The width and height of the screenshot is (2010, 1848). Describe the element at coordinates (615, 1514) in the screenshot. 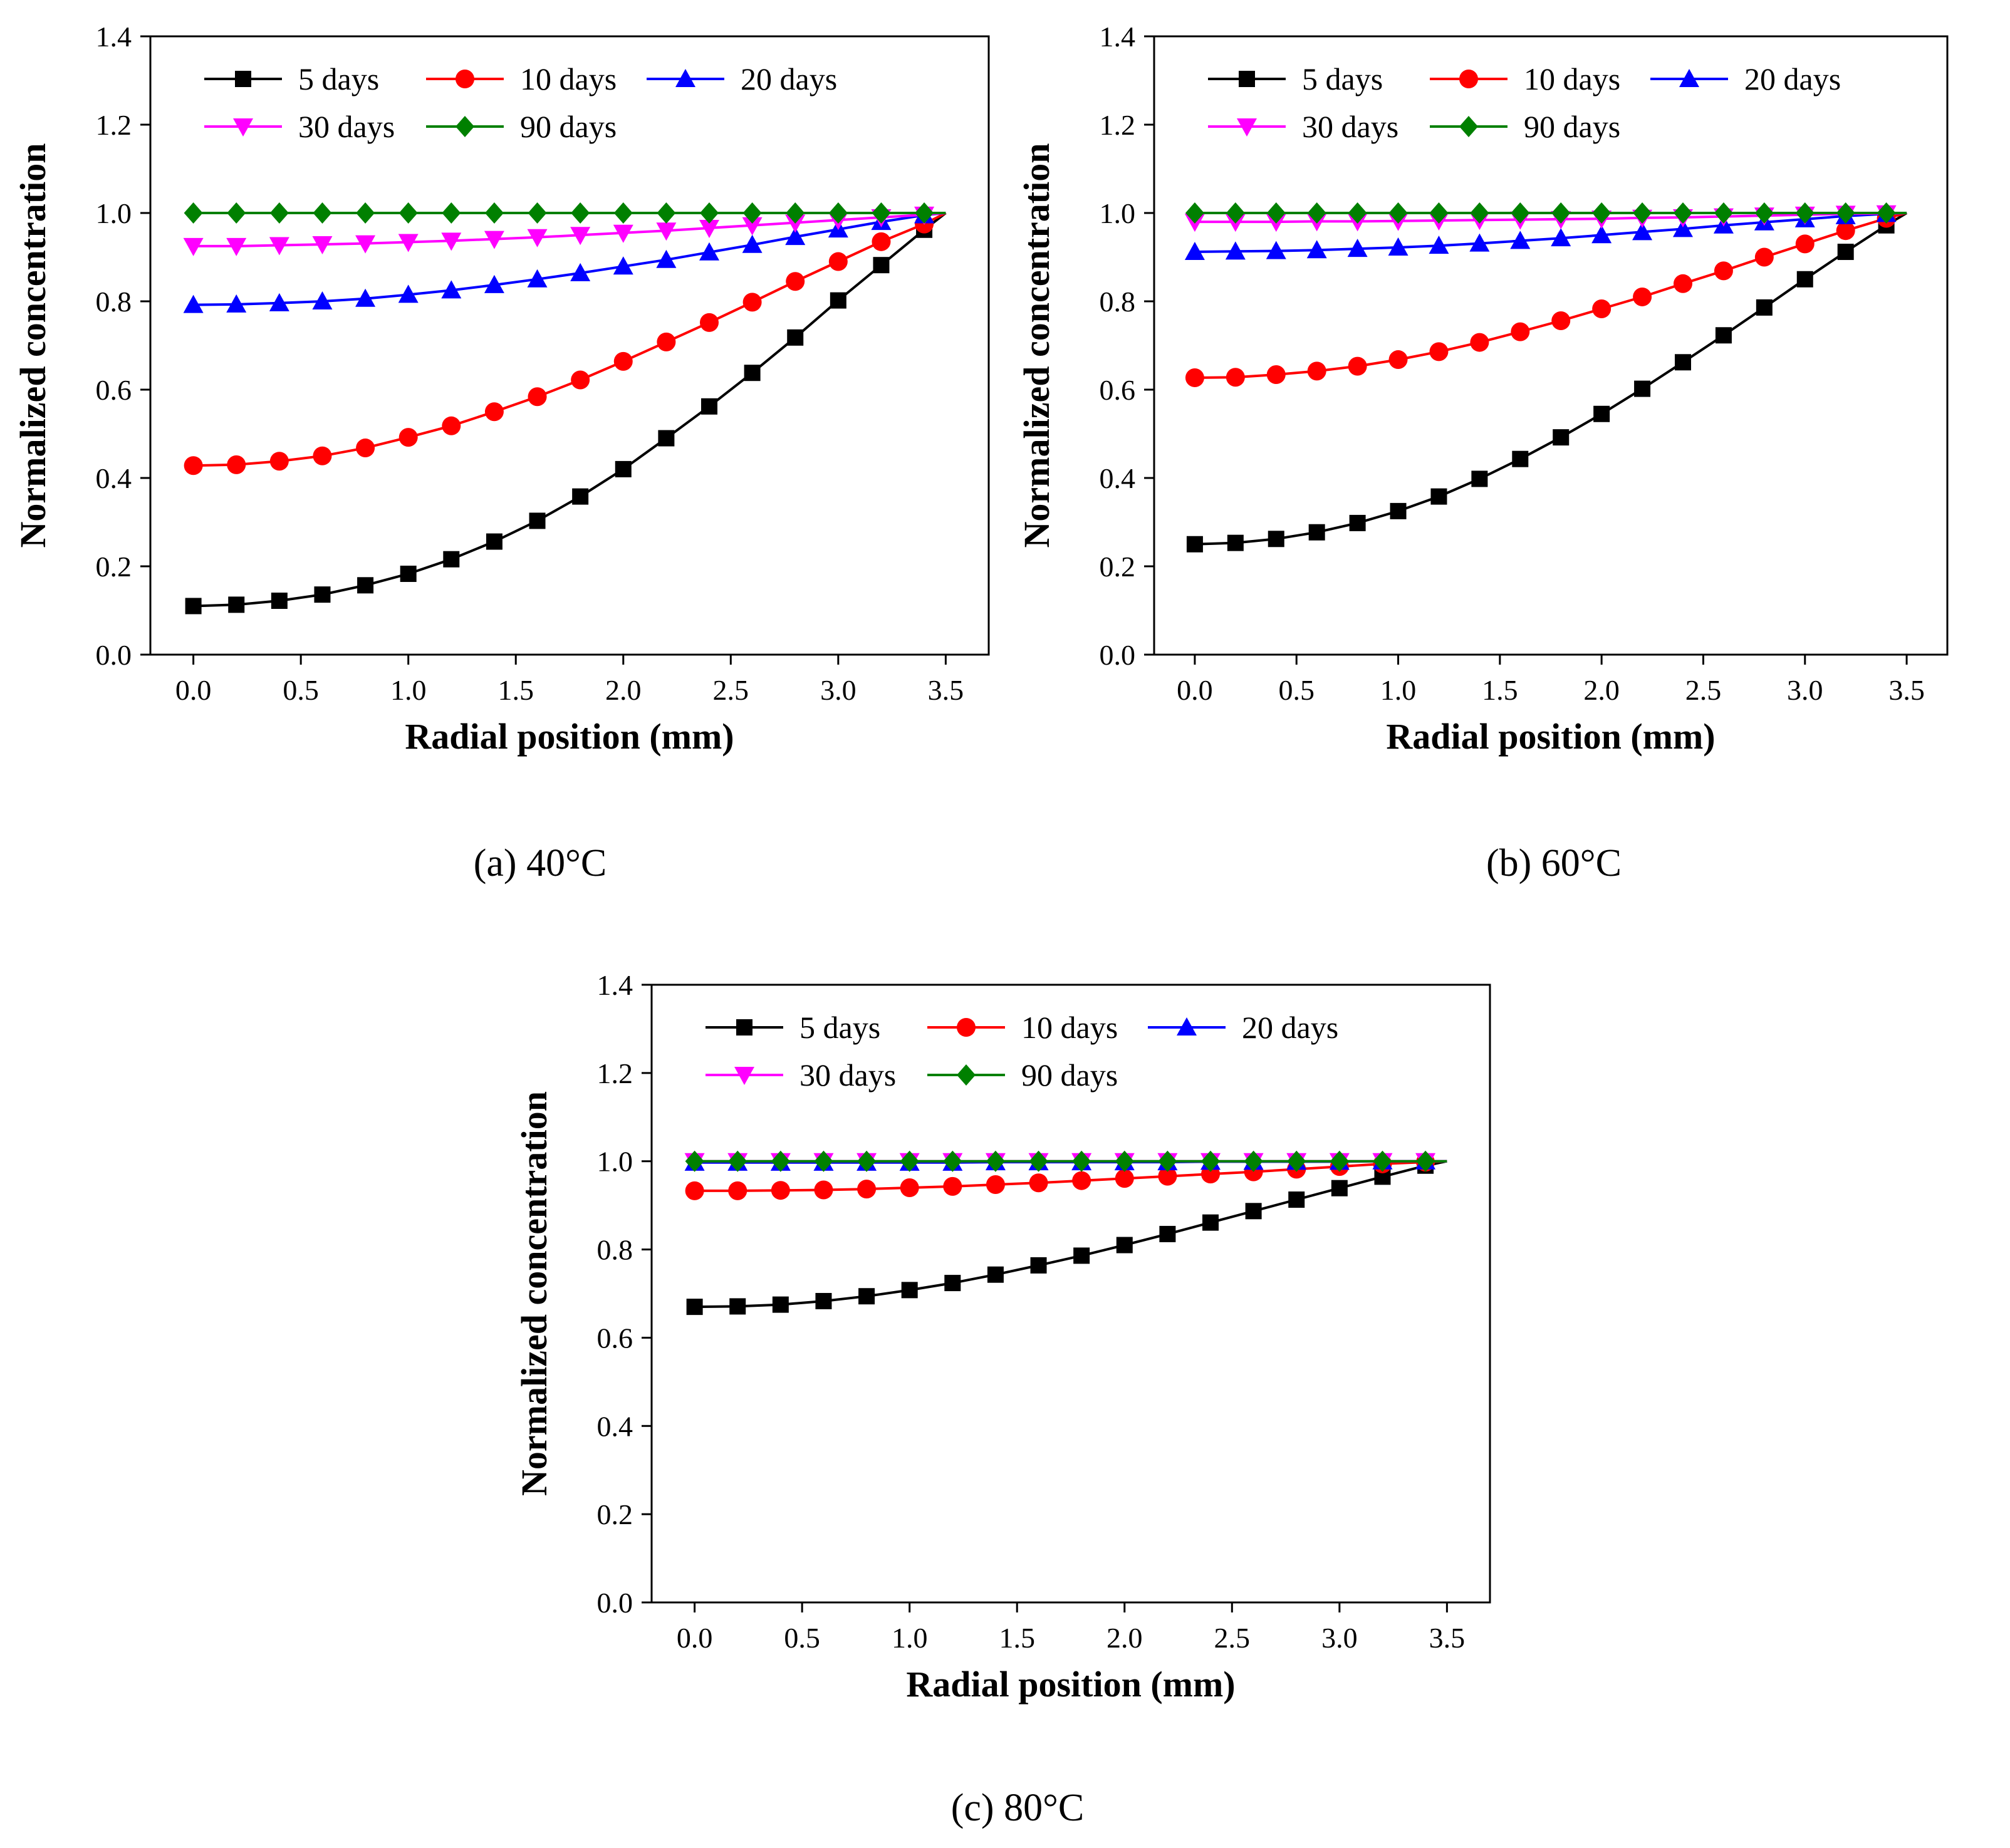

I see `y-tick-label: 0.2` at that location.